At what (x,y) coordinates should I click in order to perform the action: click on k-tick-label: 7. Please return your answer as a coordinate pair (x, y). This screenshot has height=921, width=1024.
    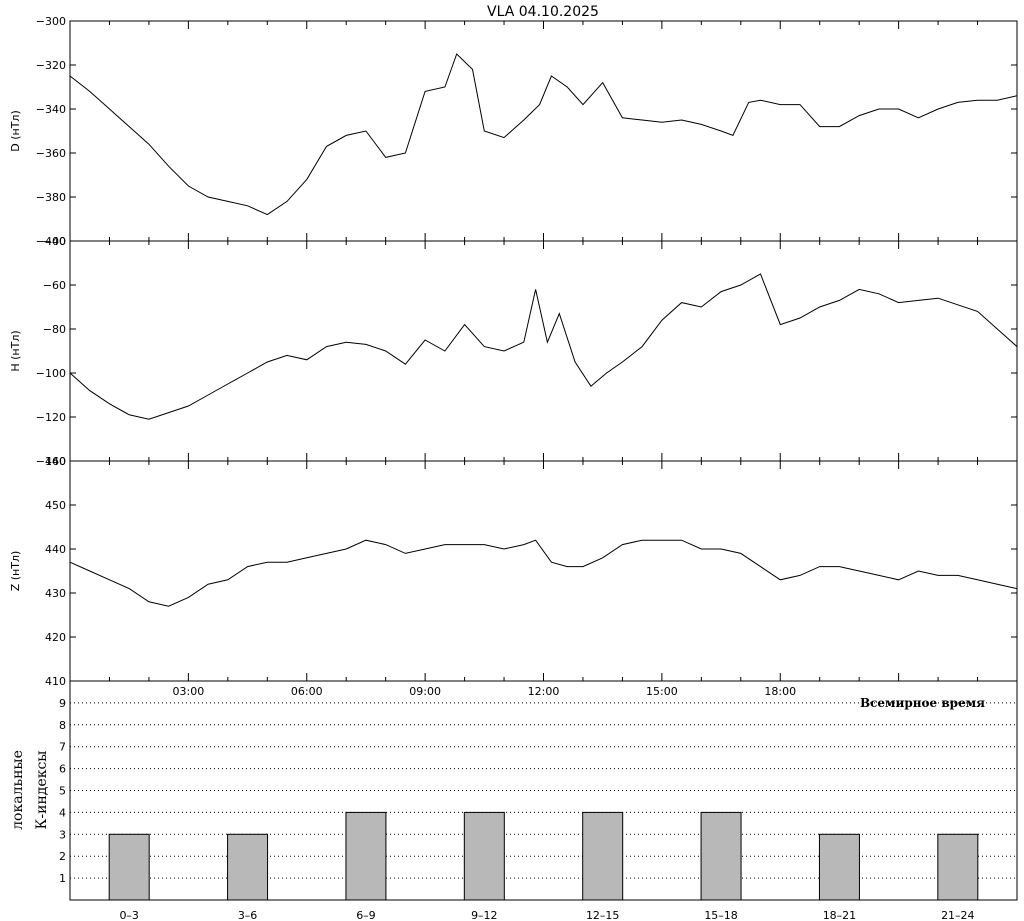
    Looking at the image, I should click on (62, 747).